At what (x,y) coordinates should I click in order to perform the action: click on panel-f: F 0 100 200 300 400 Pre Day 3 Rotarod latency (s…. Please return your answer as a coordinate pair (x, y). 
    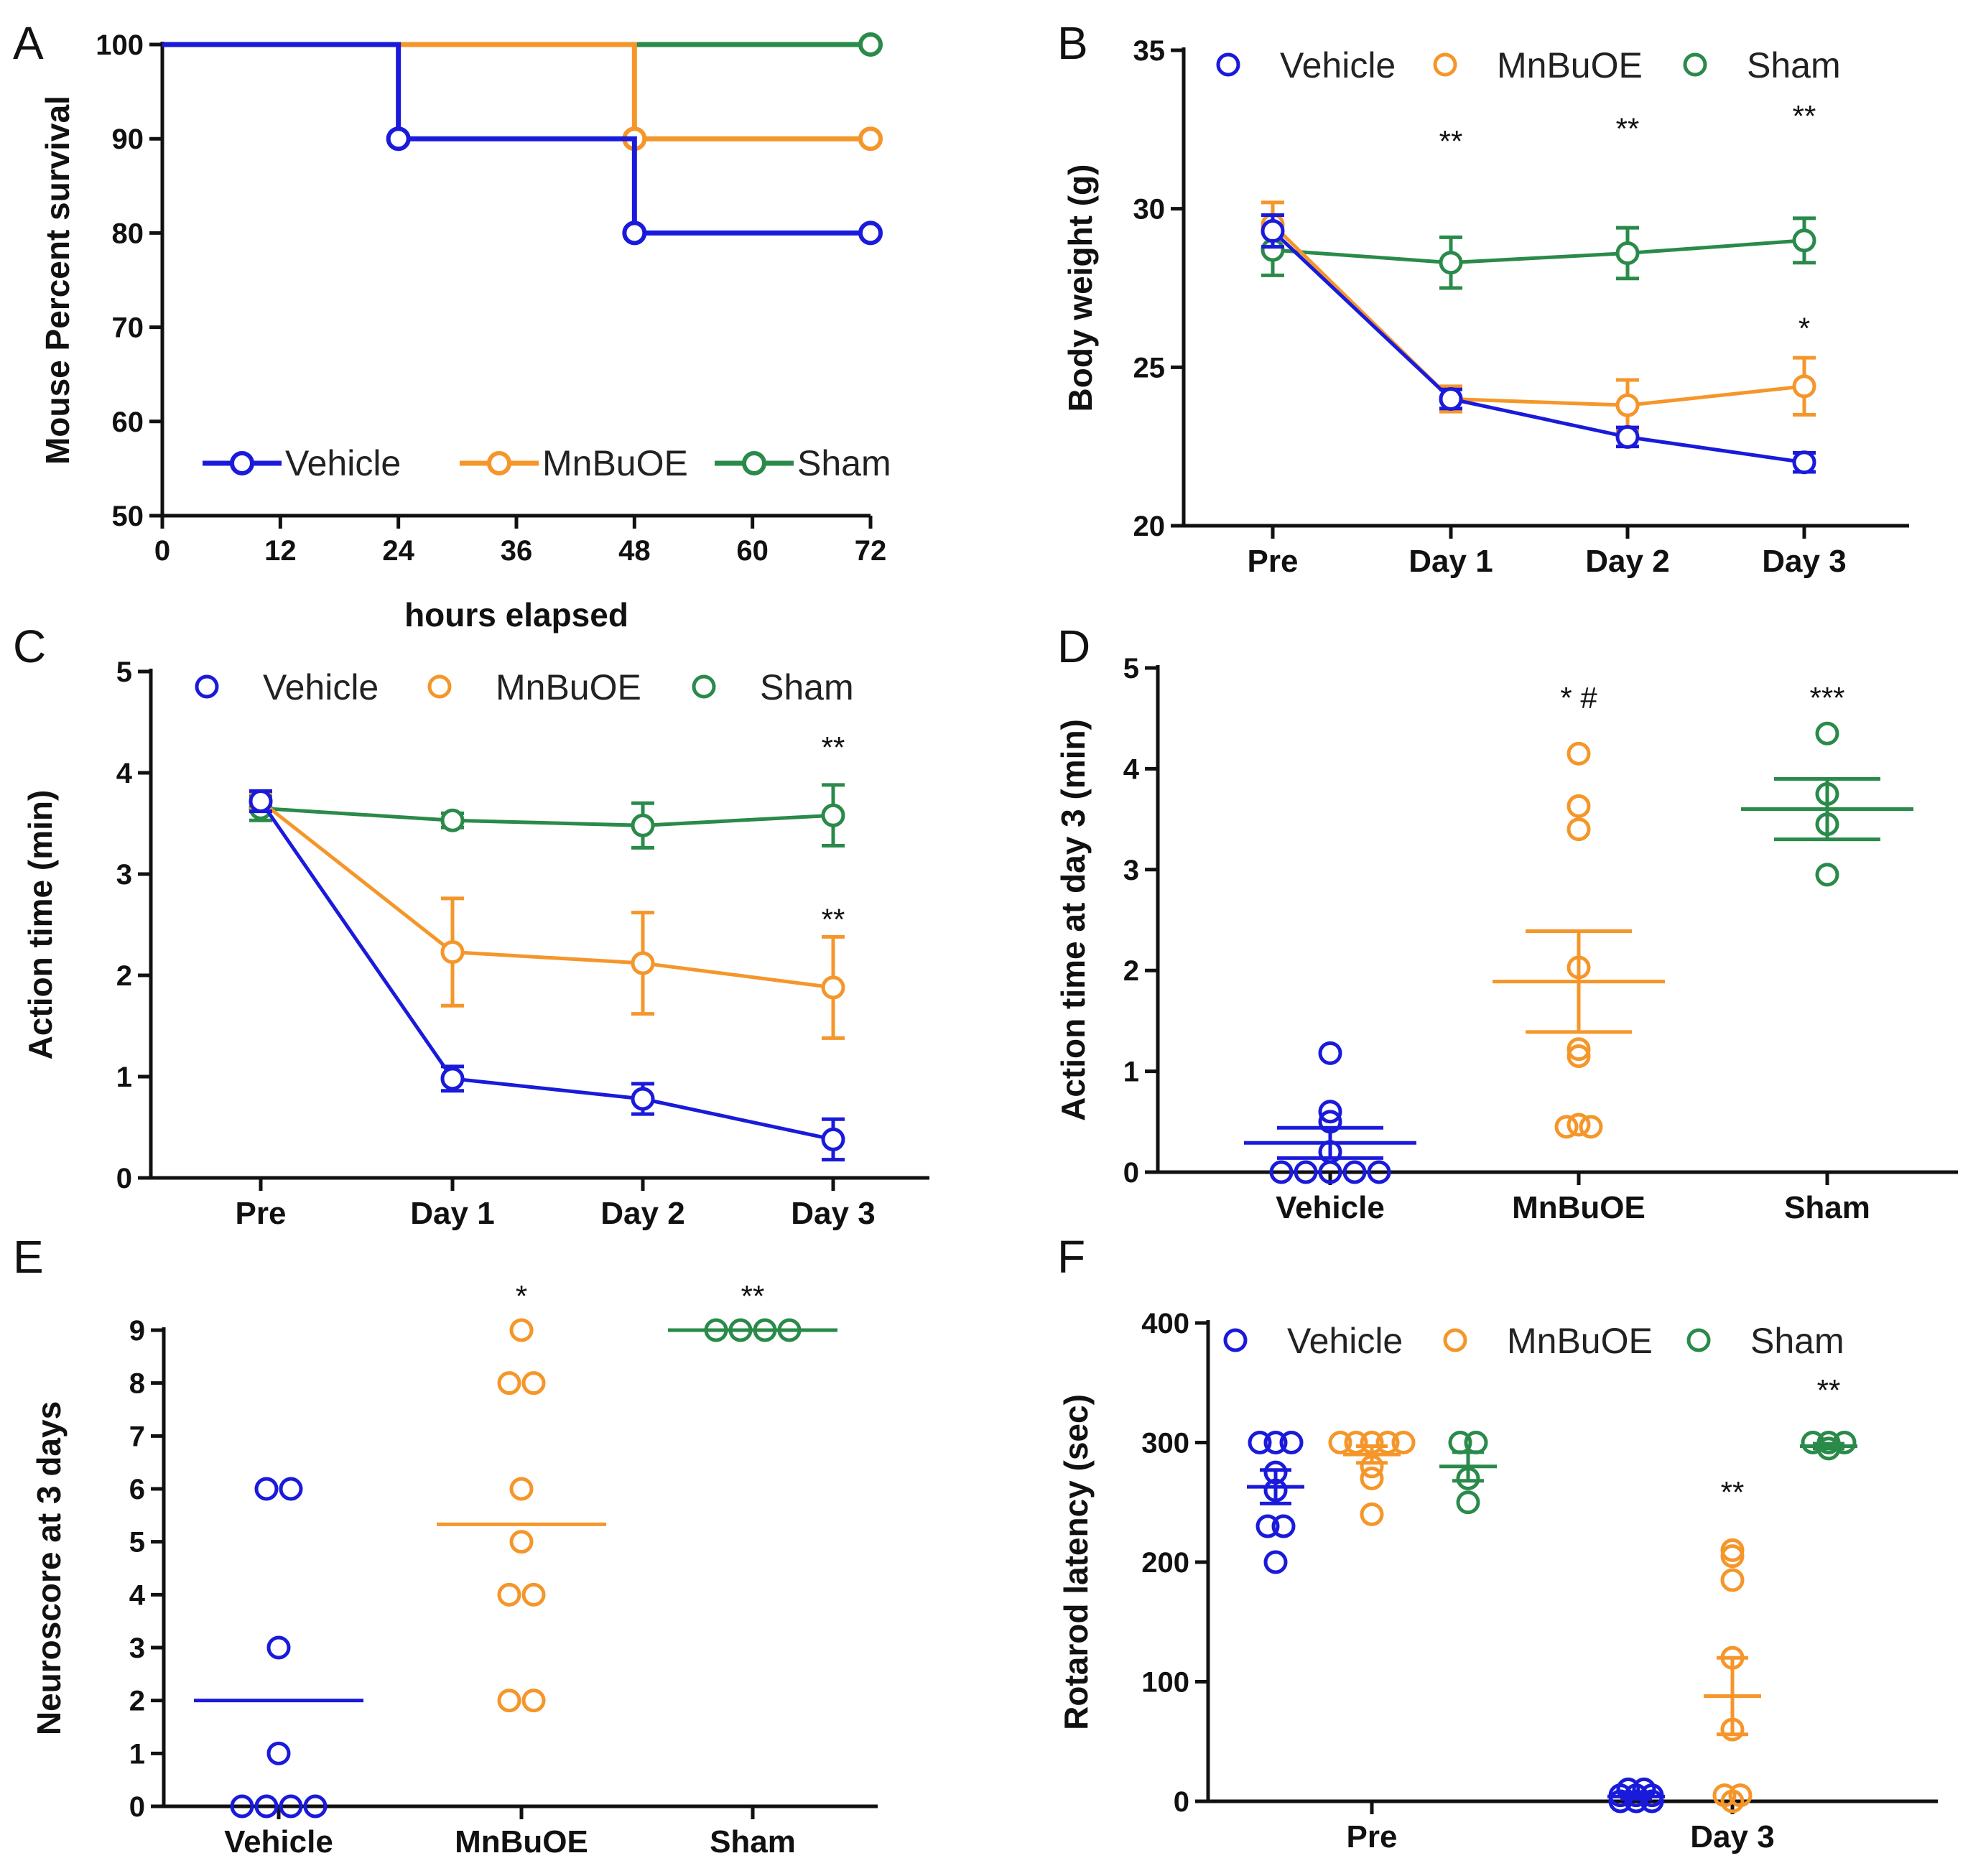
    Looking at the image, I should click on (1497, 1542).